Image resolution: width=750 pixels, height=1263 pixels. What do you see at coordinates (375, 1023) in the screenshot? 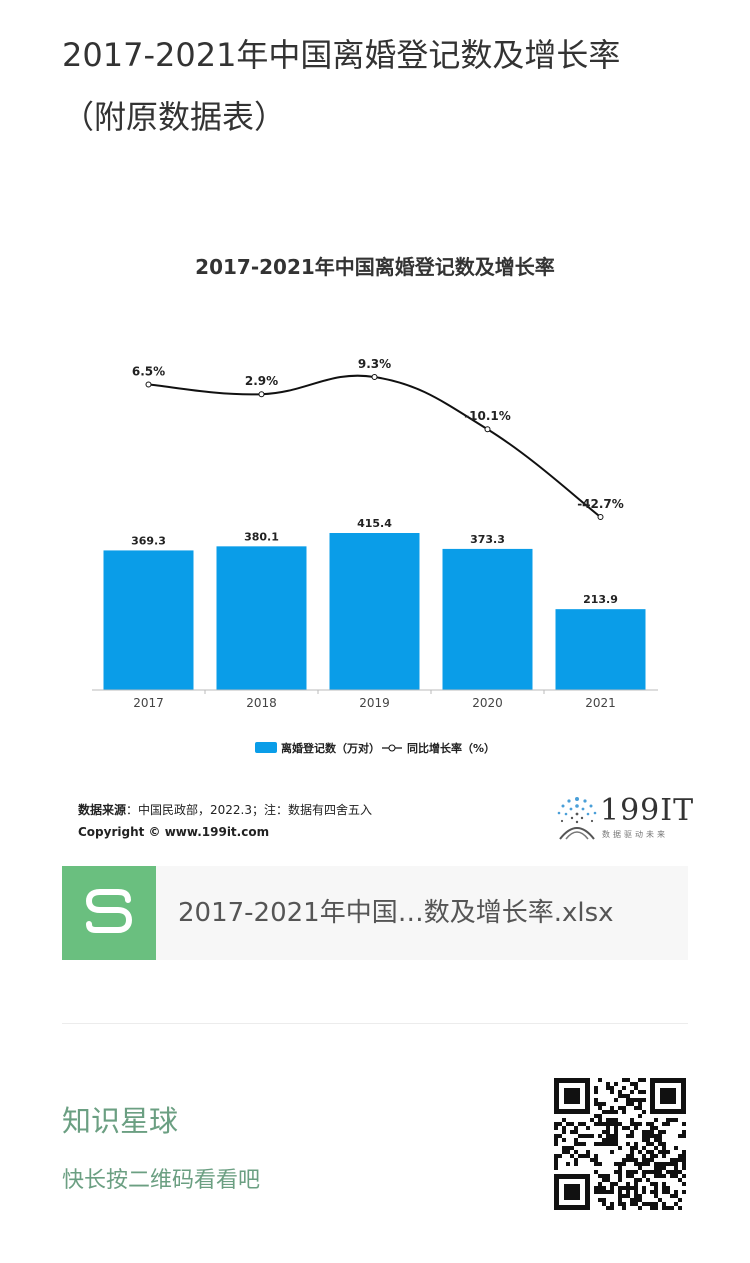
I see `divider` at bounding box center [375, 1023].